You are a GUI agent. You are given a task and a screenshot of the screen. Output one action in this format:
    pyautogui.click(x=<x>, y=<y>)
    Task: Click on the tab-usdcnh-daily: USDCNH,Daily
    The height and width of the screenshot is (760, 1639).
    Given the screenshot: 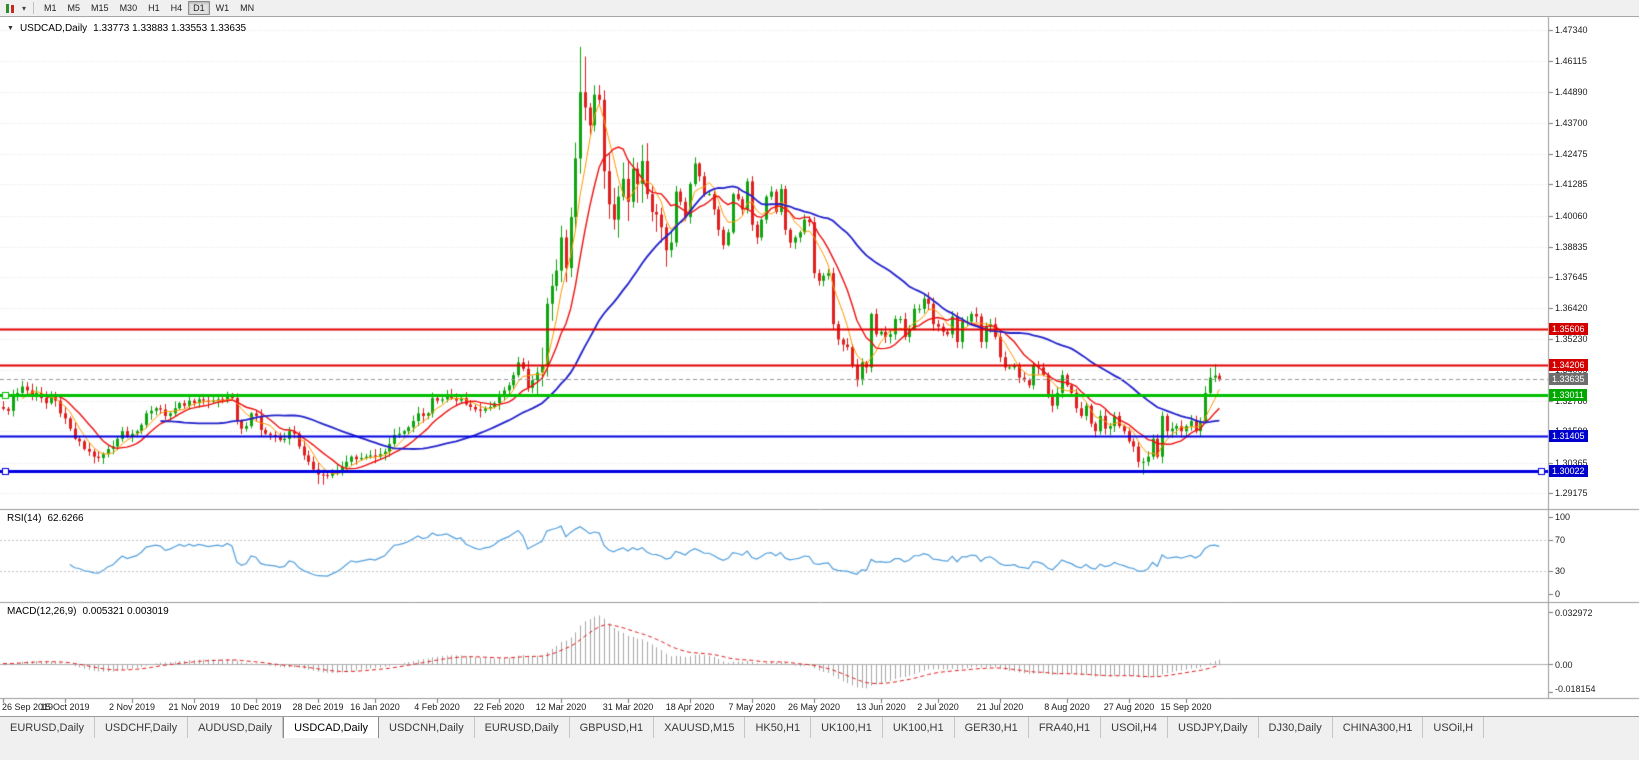 What is the action you would take?
    pyautogui.click(x=427, y=727)
    